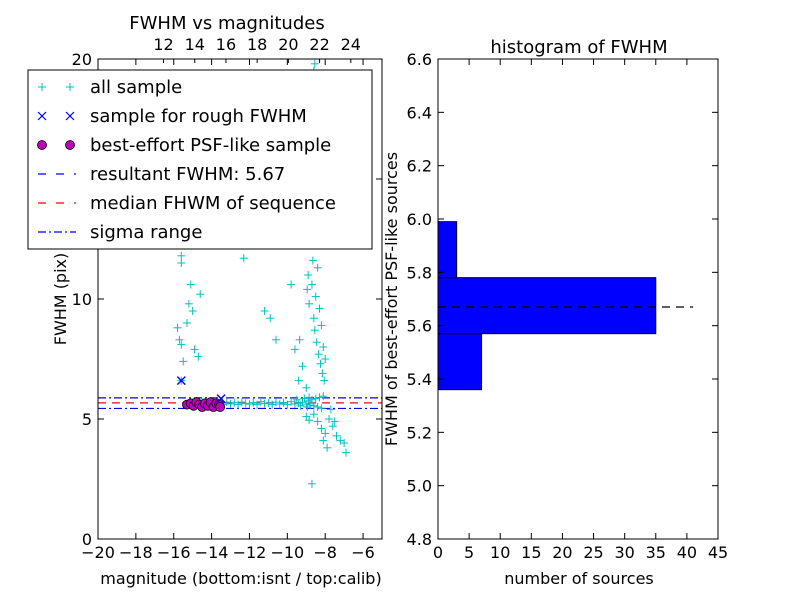 The width and height of the screenshot is (800, 604). Describe the element at coordinates (419, 112) in the screenshot. I see `histogram-y-tick-label: 6.4` at that location.